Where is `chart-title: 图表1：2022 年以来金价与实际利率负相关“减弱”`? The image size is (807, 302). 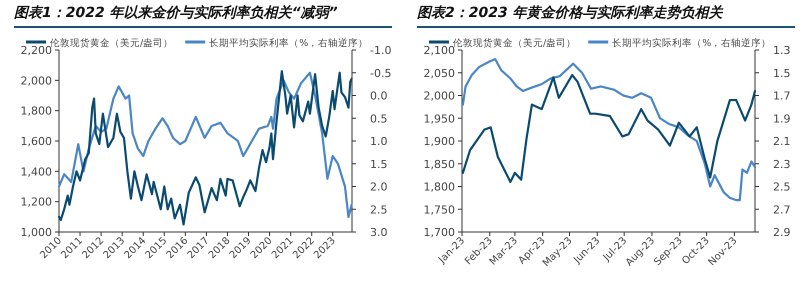 chart-title: 图表1：2022 年以来金价与实际利率负相关“减弱” is located at coordinates (176, 12).